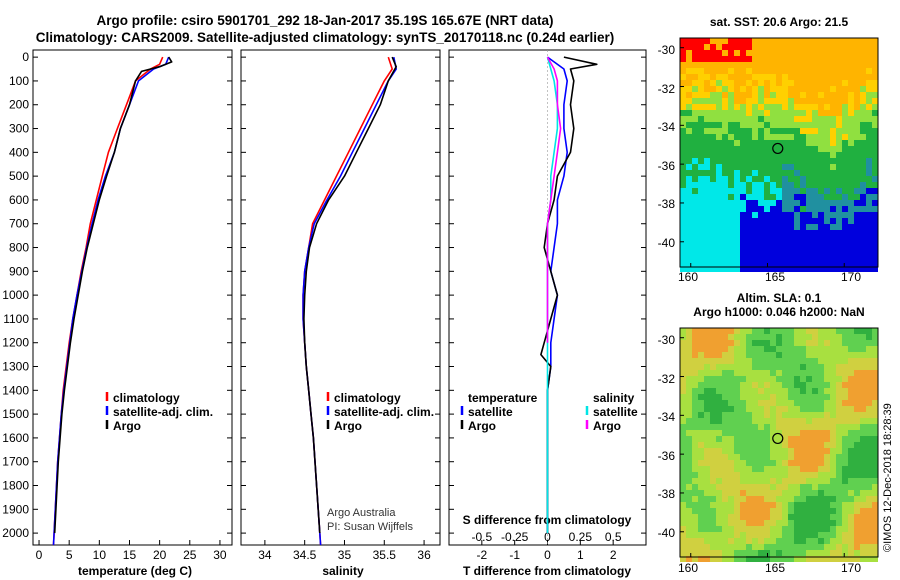  I want to click on sst-xtick-160: 160, so click(688, 277).